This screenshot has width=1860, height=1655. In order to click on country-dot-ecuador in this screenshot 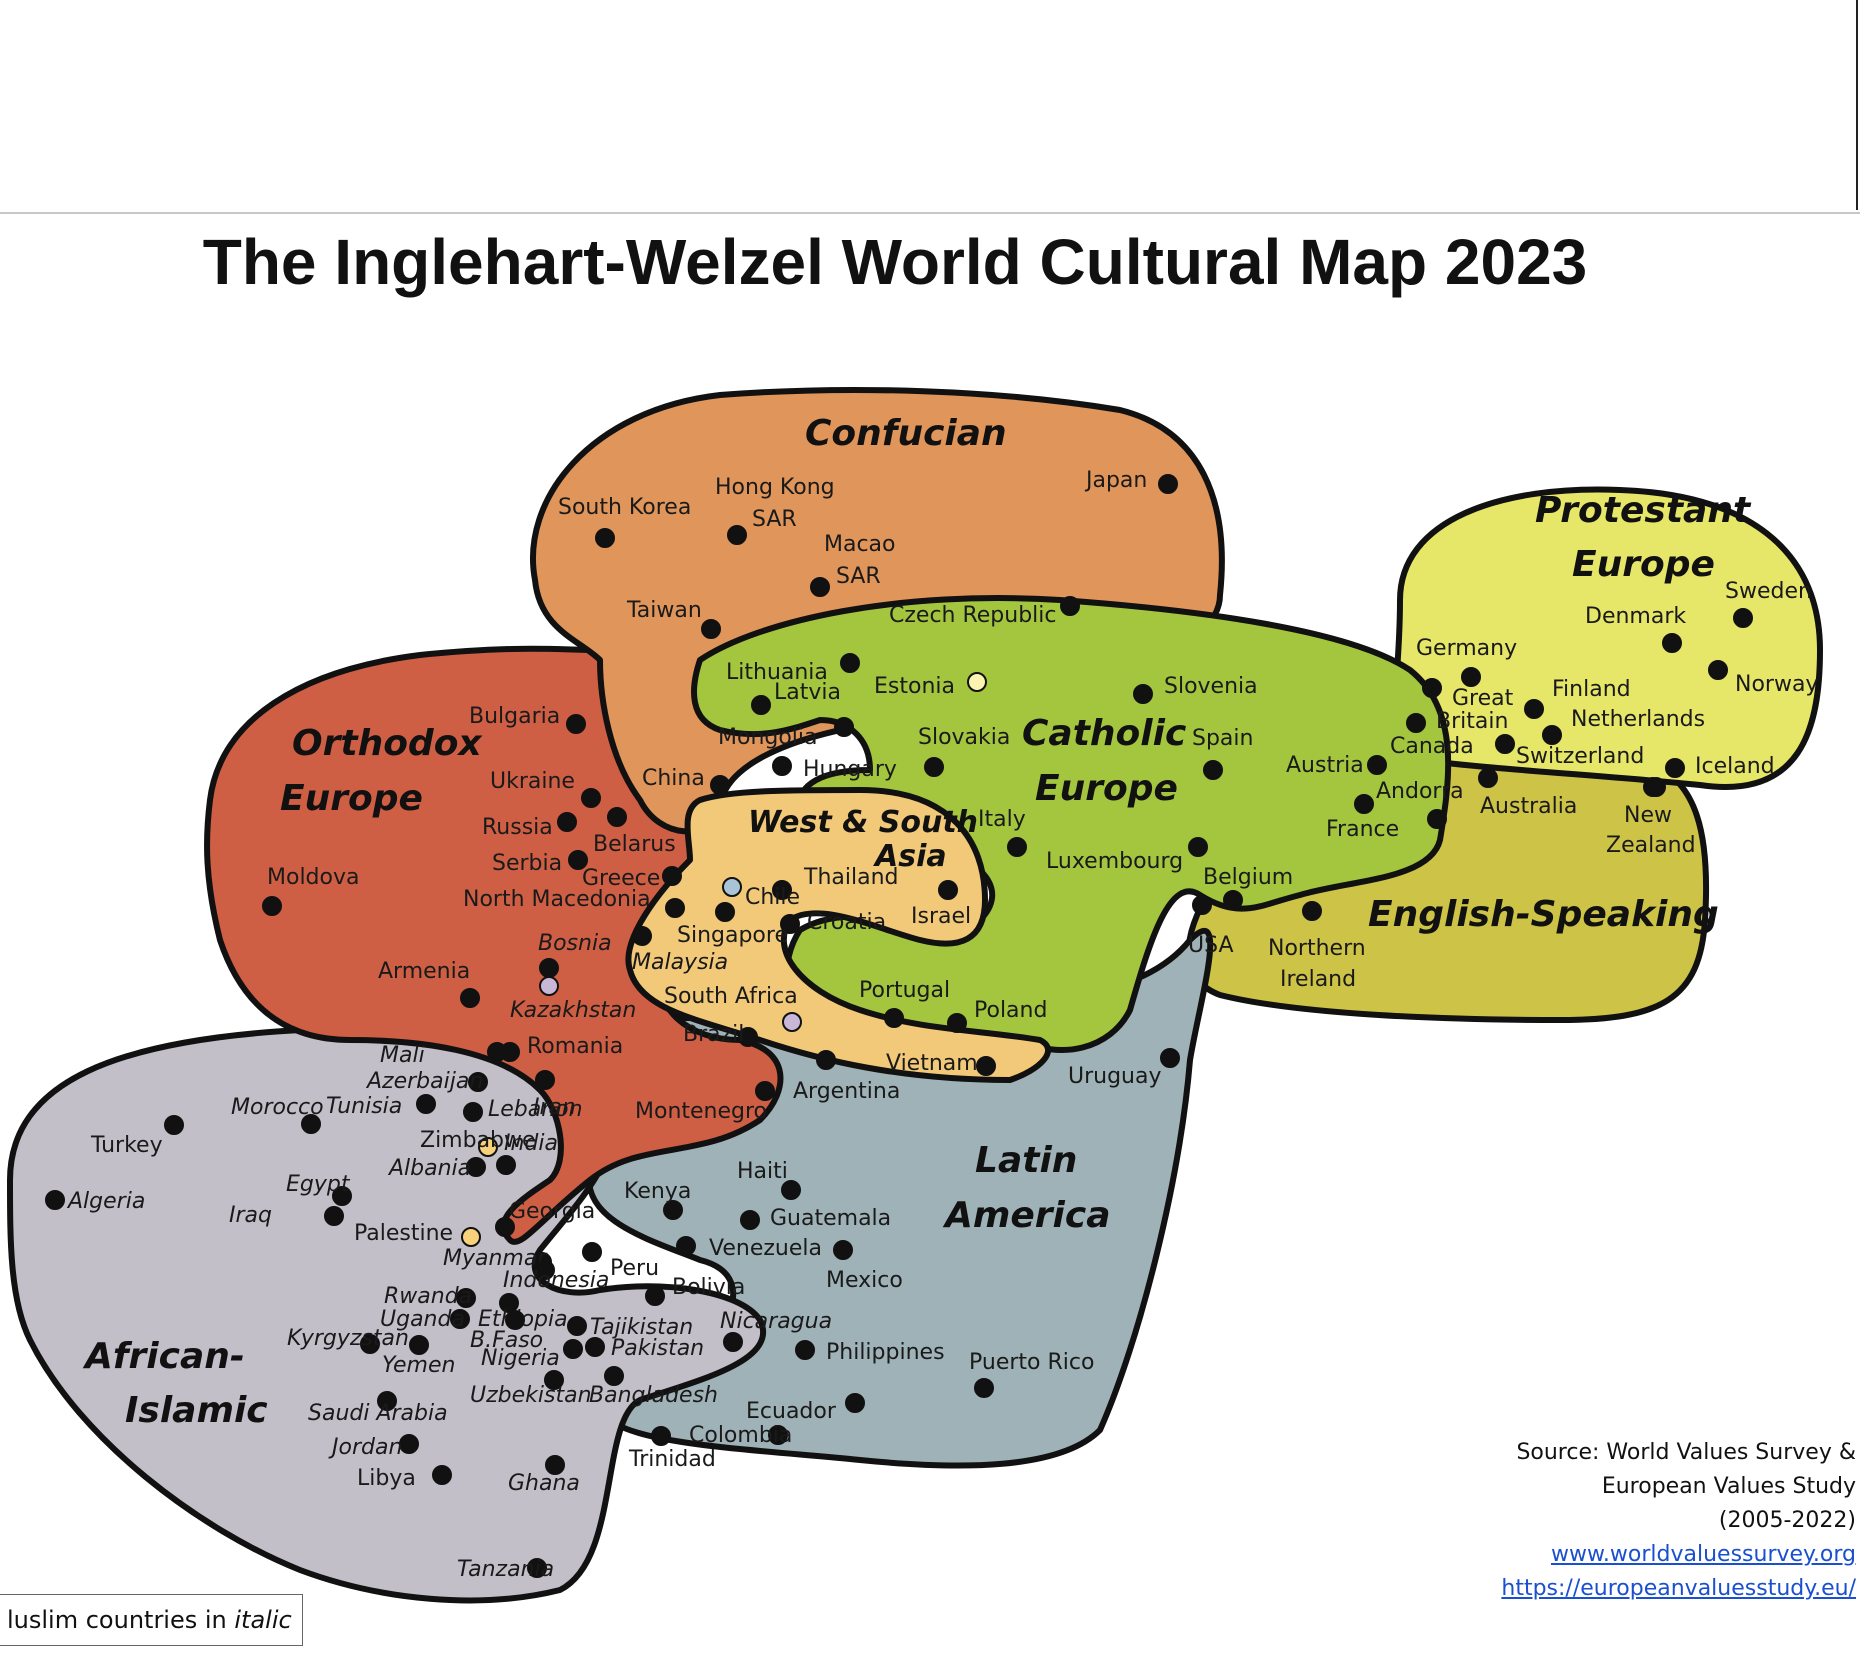, I will do `click(855, 1403)`.